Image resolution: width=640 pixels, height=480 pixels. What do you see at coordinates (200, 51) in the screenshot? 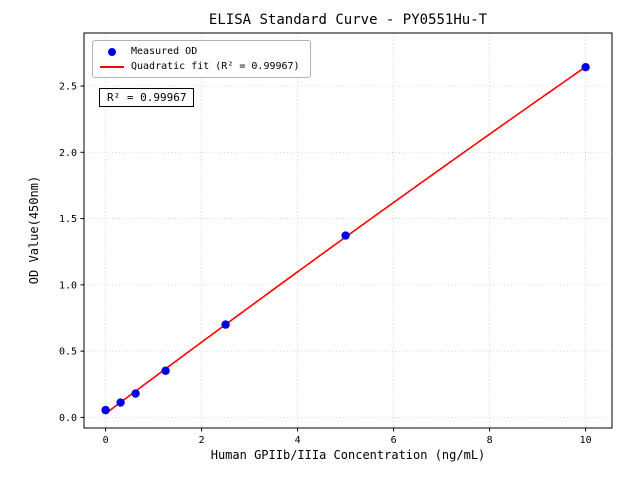
I see `legend-entry-measured-od: Measured OD` at bounding box center [200, 51].